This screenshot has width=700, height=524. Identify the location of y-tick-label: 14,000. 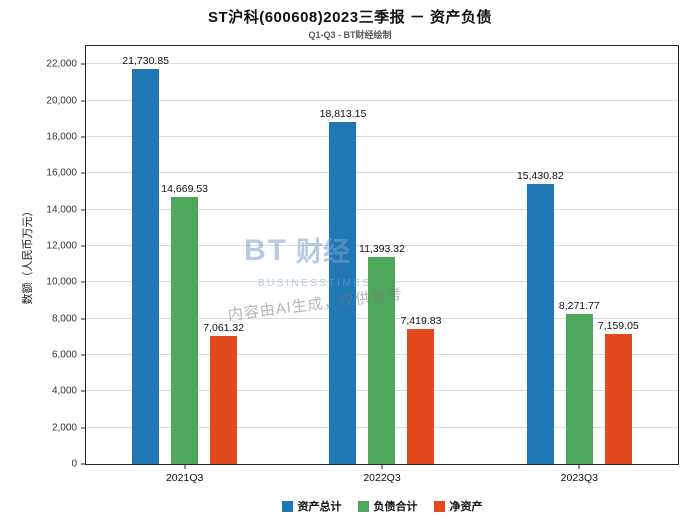
(61, 210).